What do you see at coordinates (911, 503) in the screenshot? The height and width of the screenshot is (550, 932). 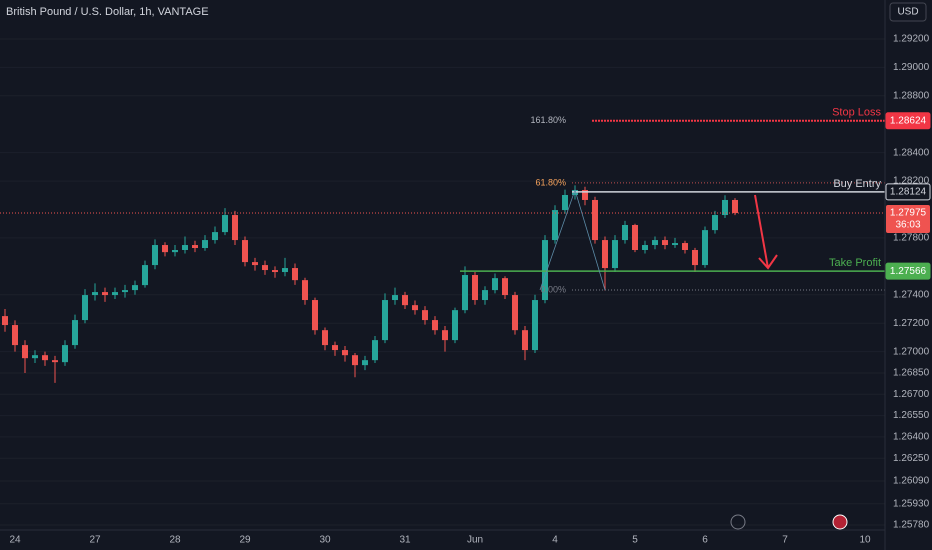 I see `y-tick-label: 1.25930` at bounding box center [911, 503].